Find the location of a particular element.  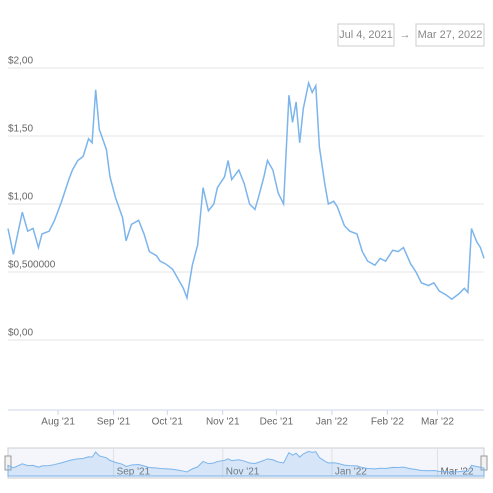

x-tick-label: Feb '22 is located at coordinates (387, 422).